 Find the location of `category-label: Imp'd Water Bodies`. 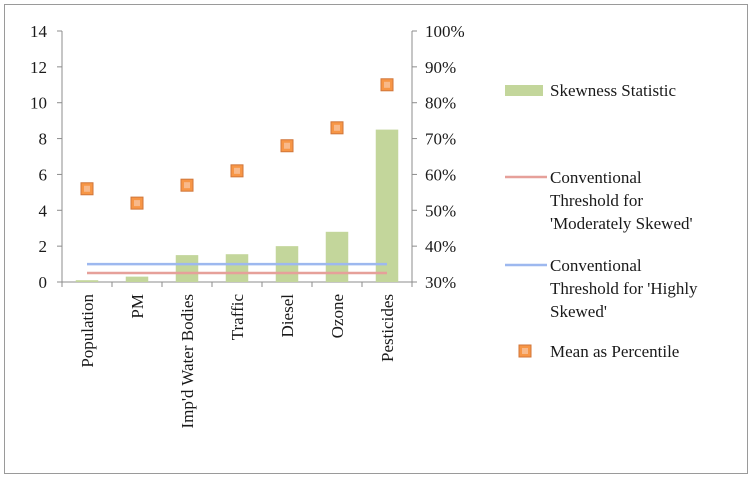

category-label: Imp'd Water Bodies is located at coordinates (187, 361).